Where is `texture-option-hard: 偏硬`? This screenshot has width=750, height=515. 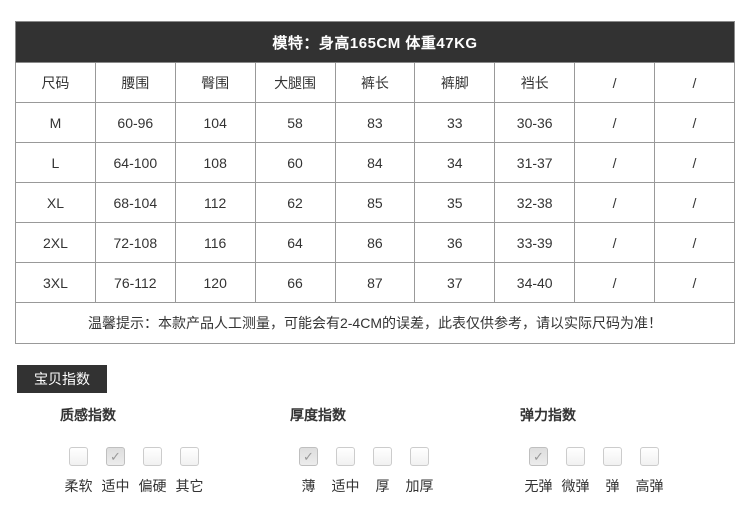 texture-option-hard: 偏硬 is located at coordinates (152, 471).